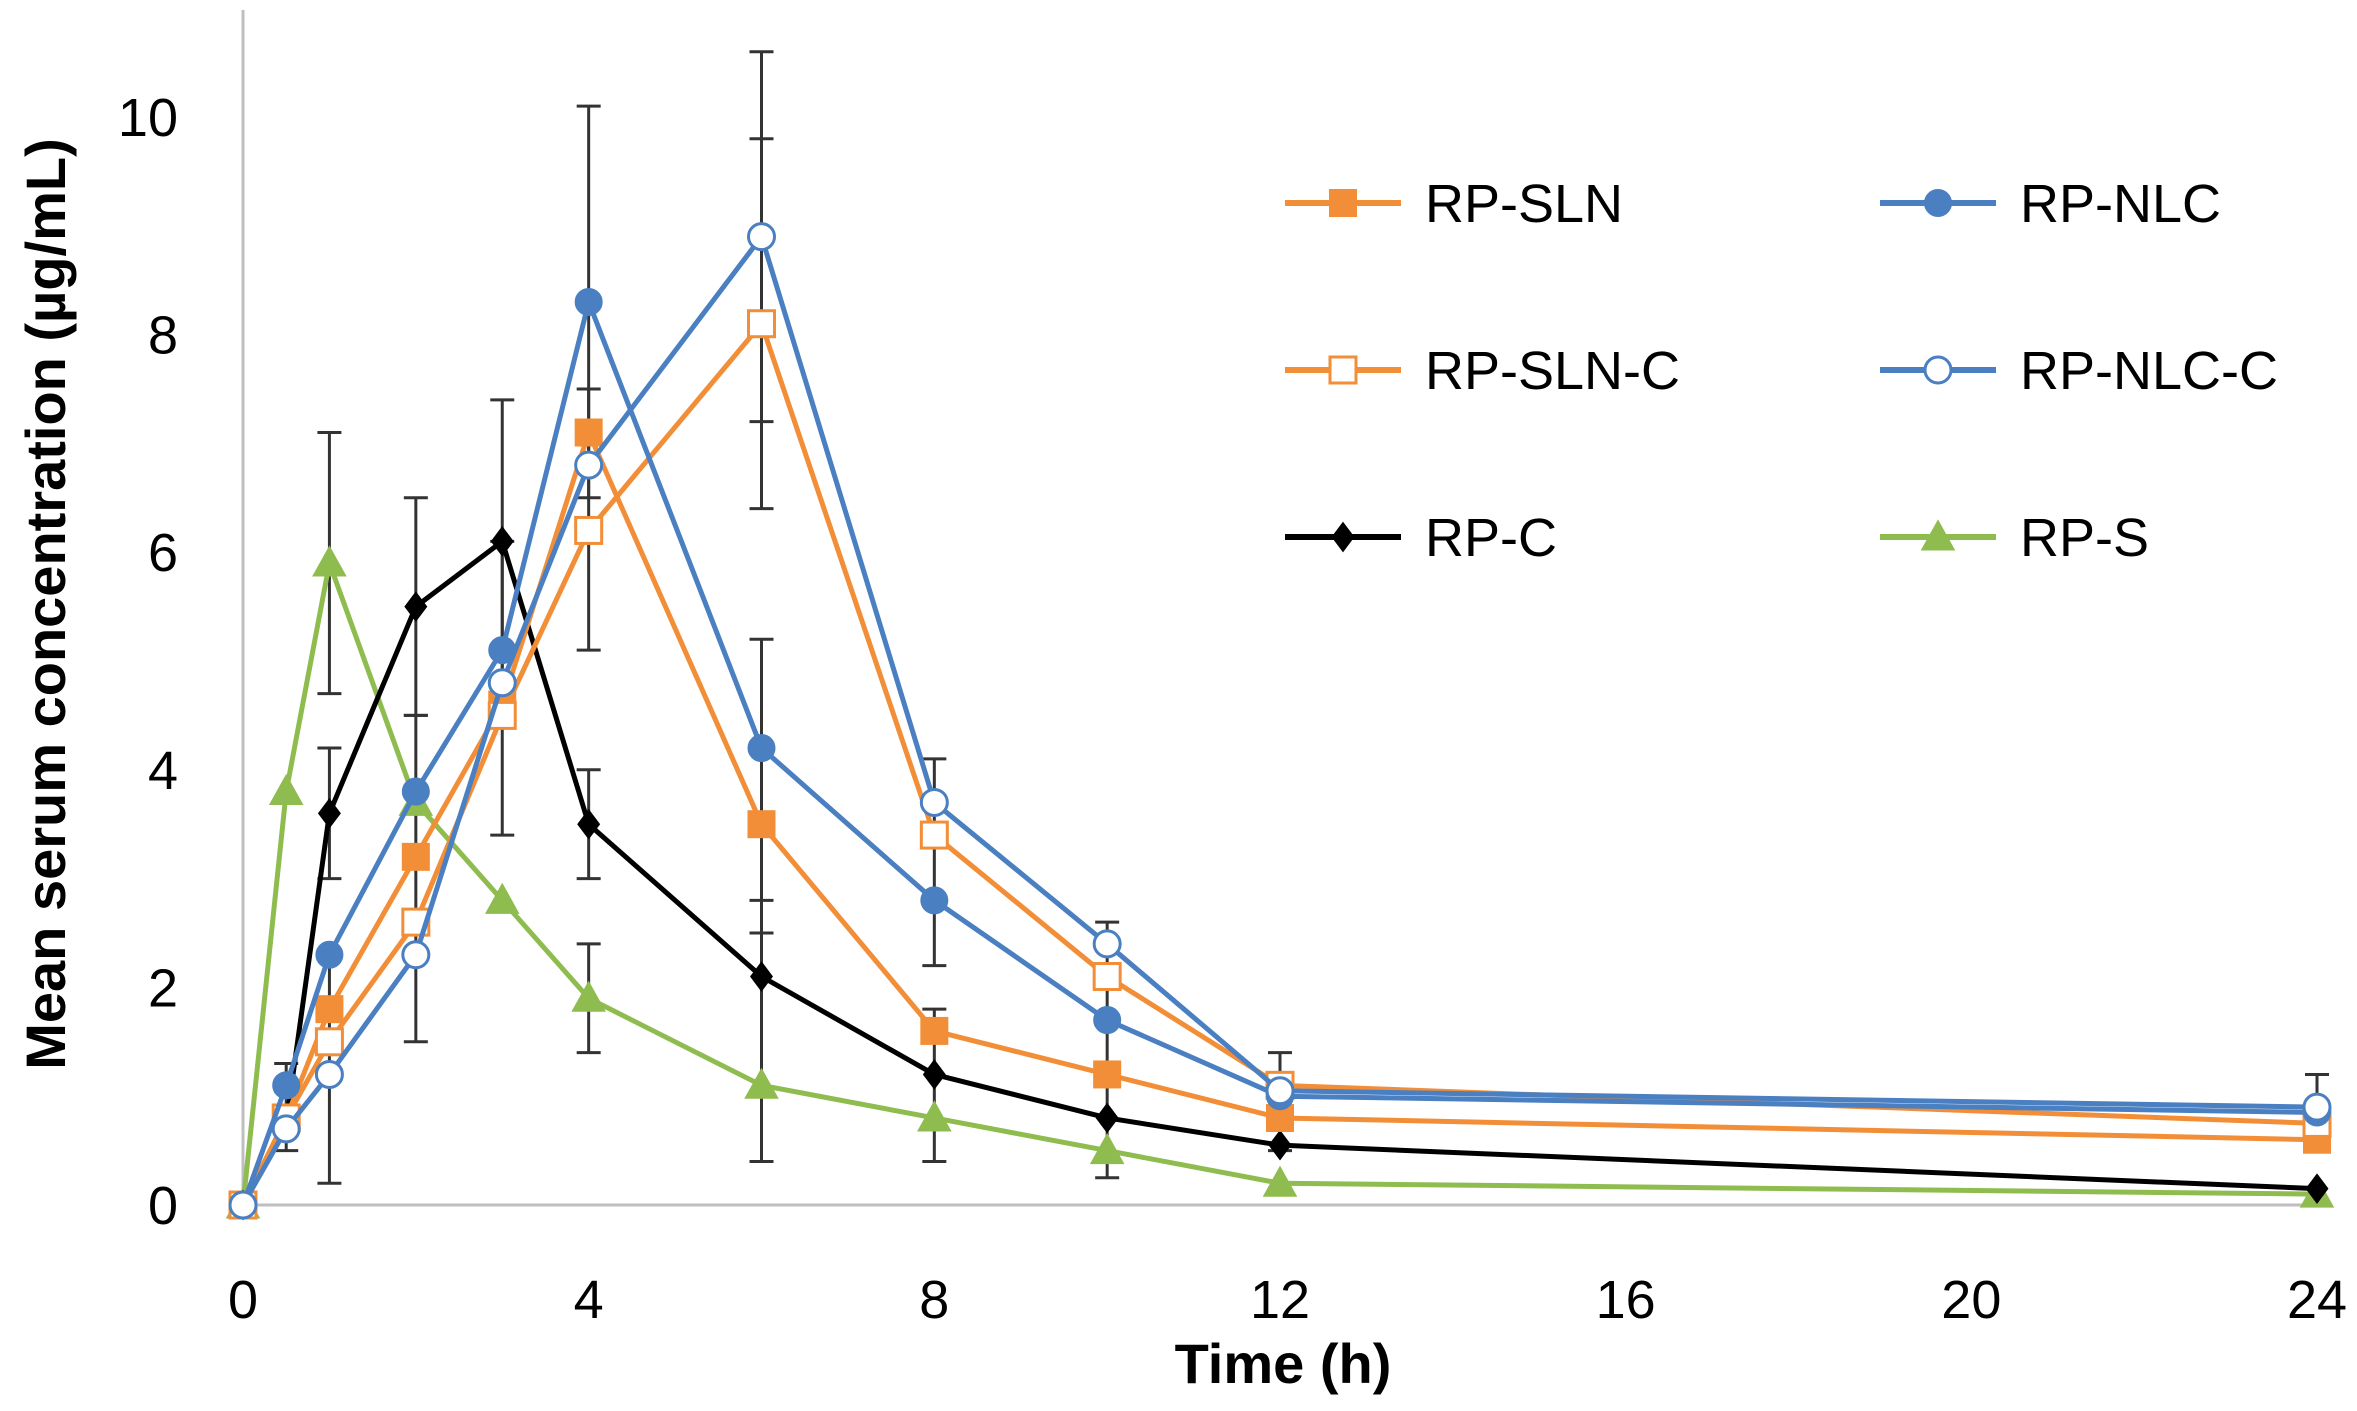  Describe the element at coordinates (1626, 1300) in the screenshot. I see `x-tick-label: 16` at that location.